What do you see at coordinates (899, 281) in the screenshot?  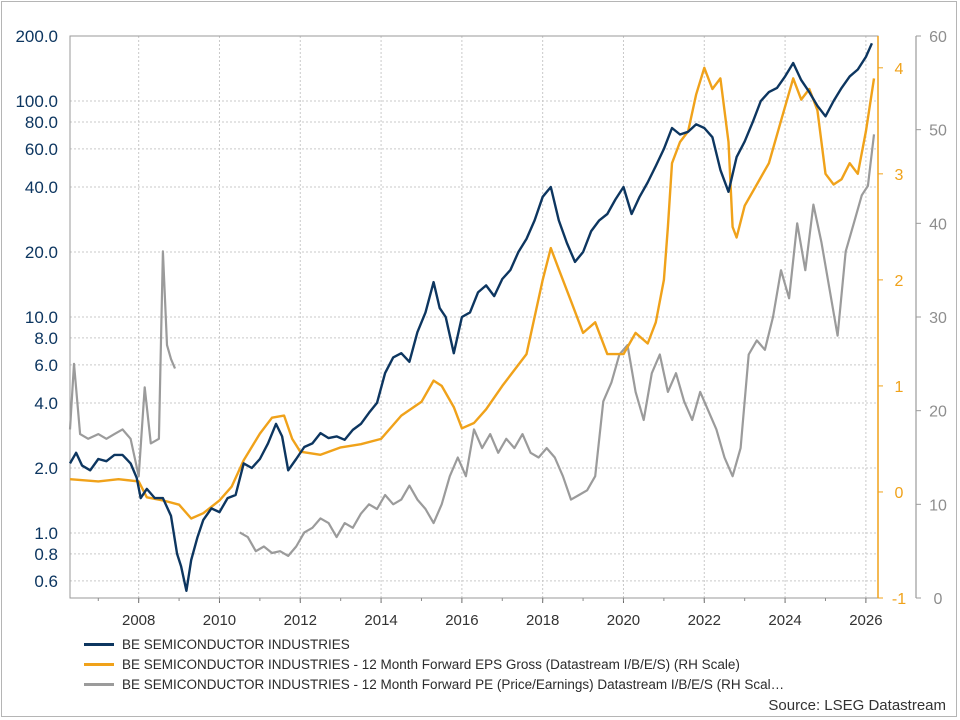 I see `eps-tick-label: 2` at bounding box center [899, 281].